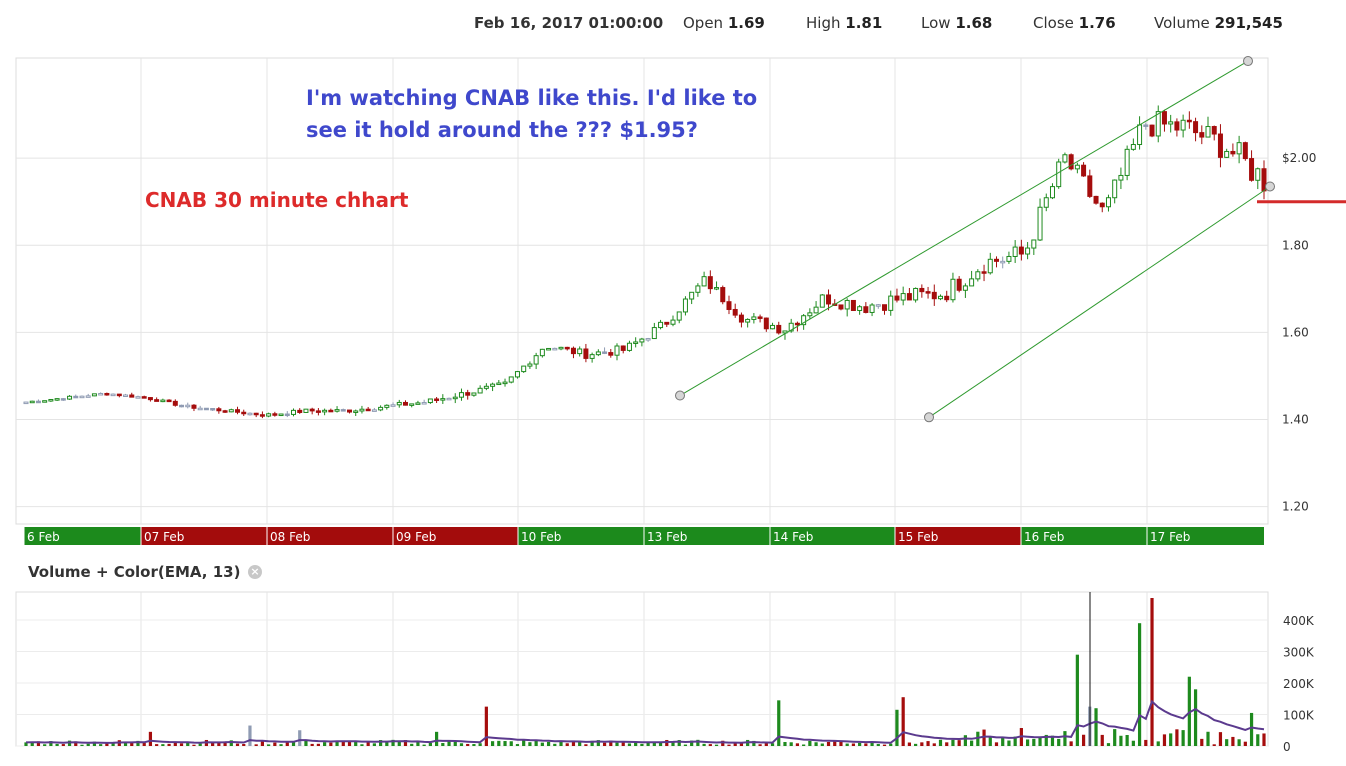 The image size is (1346, 766). Describe the element at coordinates (1295, 419) in the screenshot. I see `price-y-tick: 1.40` at that location.